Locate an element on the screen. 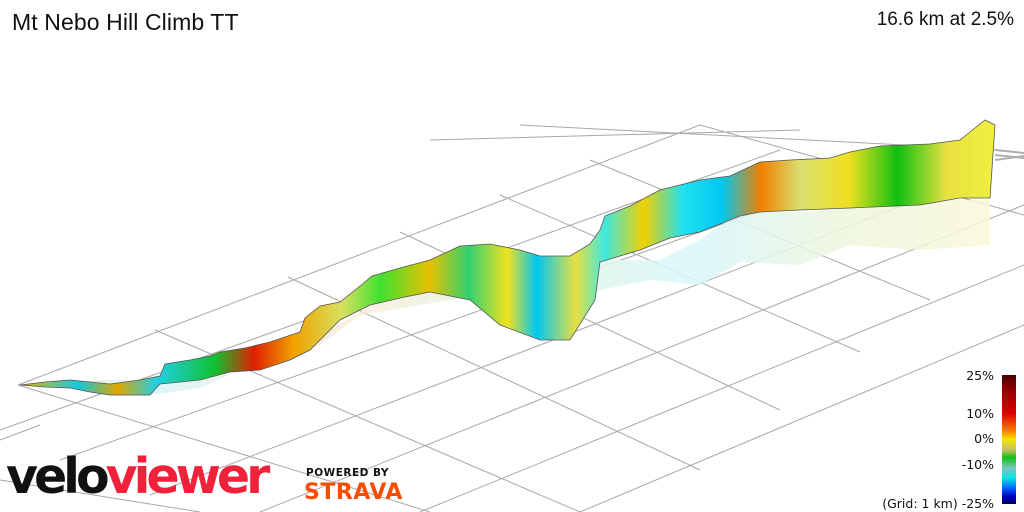 The image size is (1024, 512). powered-by-label: POWERED BY is located at coordinates (348, 473).